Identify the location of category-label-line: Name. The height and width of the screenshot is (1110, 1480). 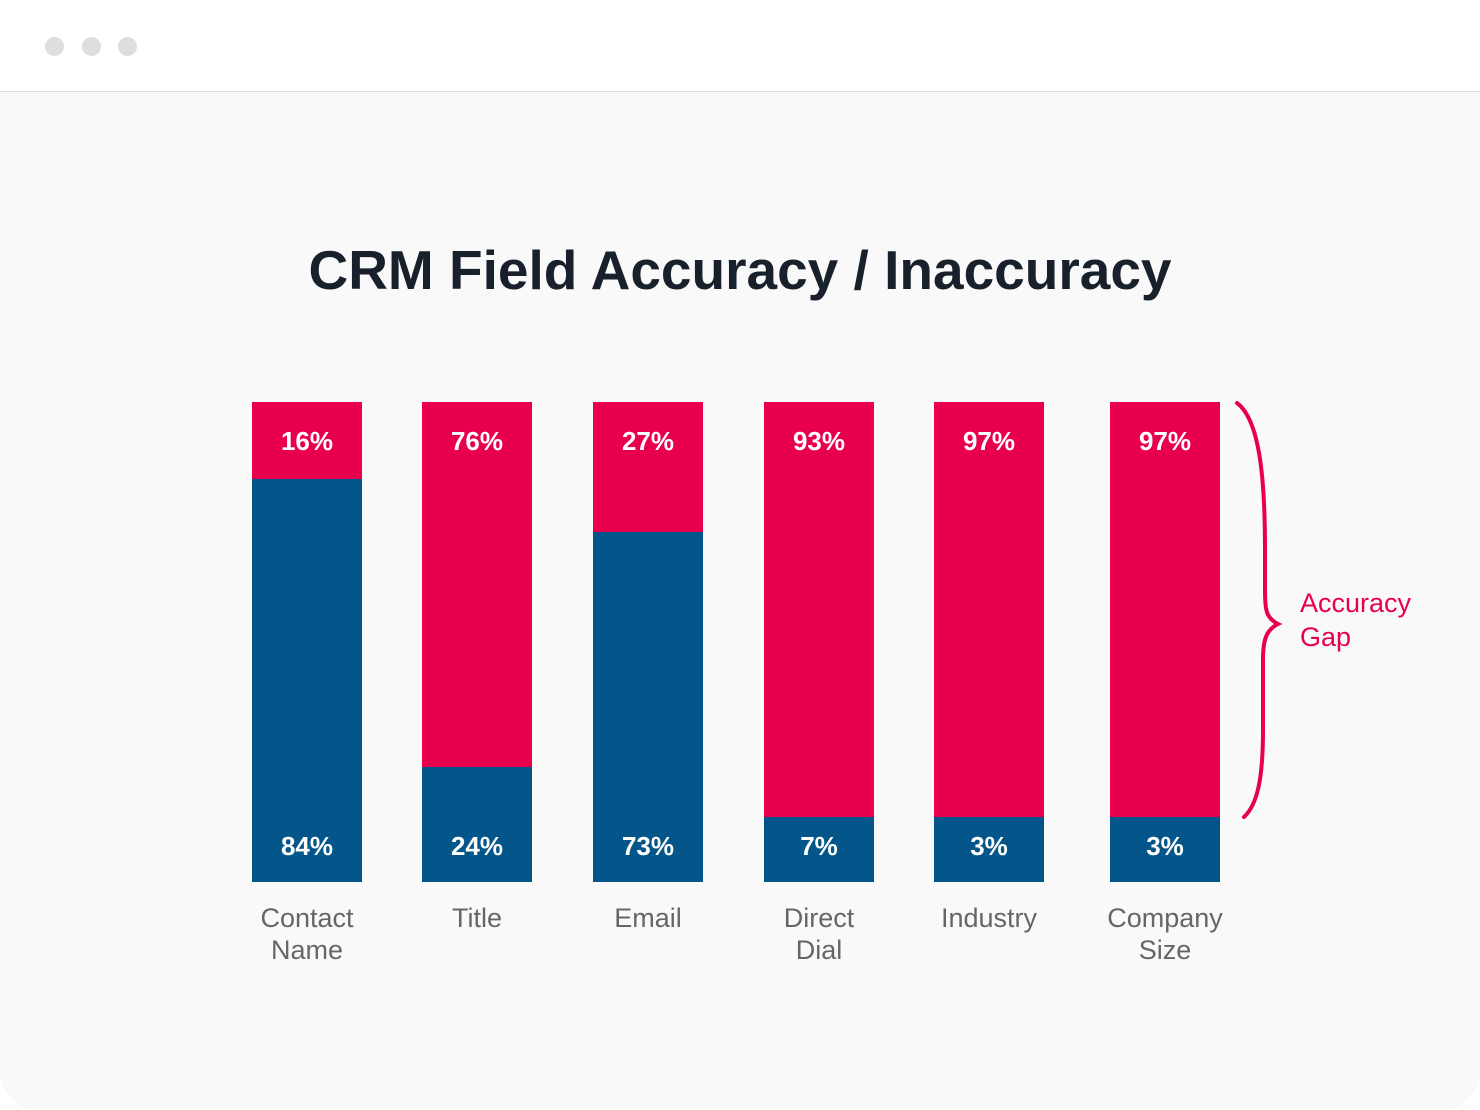
(307, 950).